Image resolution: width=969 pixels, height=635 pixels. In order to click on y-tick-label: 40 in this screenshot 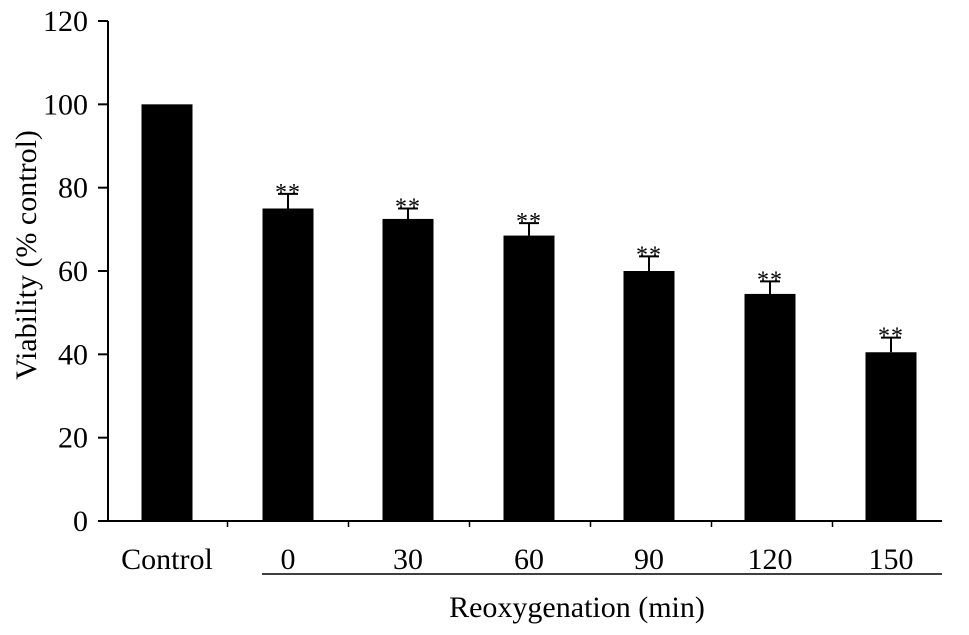, I will do `click(73, 354)`.